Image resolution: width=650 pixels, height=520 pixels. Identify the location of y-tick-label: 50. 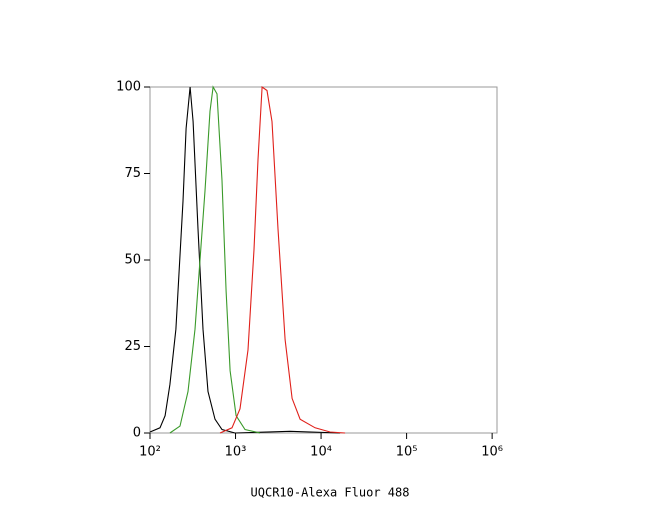
(132, 260).